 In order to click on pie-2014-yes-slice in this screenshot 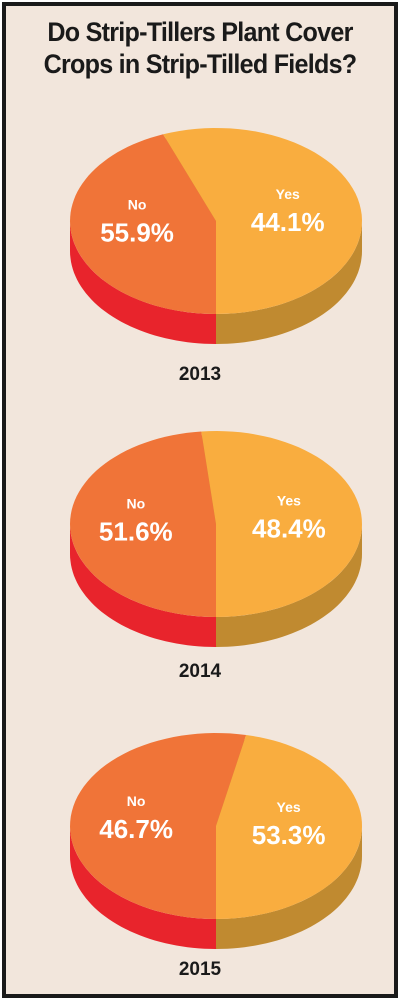, I will do `click(281, 524)`.